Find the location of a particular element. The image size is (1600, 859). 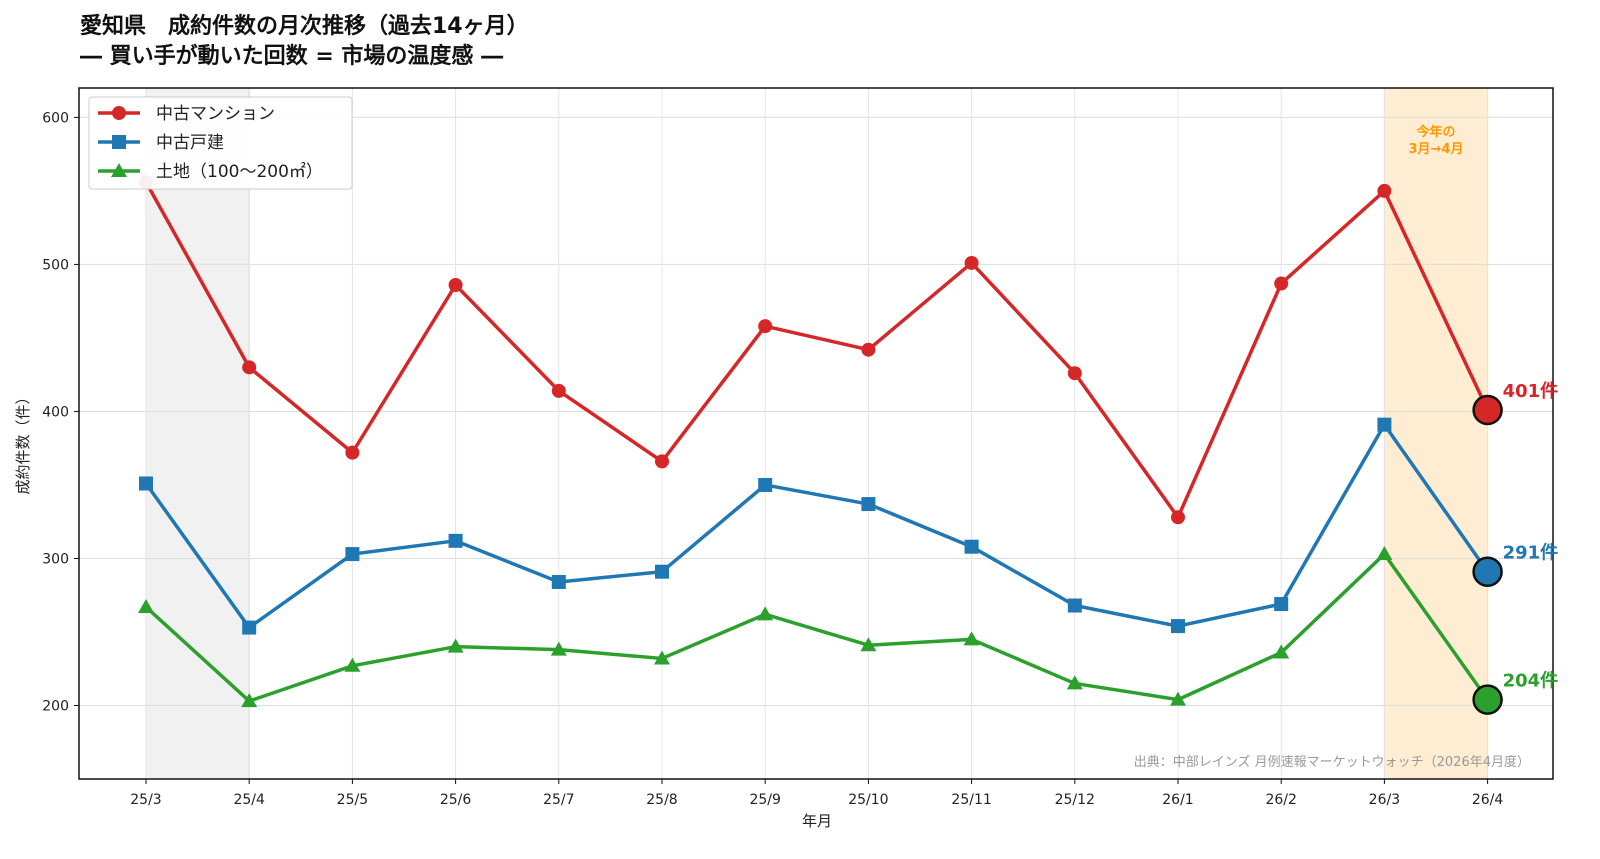

end-value-label: 401件 is located at coordinates (1531, 391).